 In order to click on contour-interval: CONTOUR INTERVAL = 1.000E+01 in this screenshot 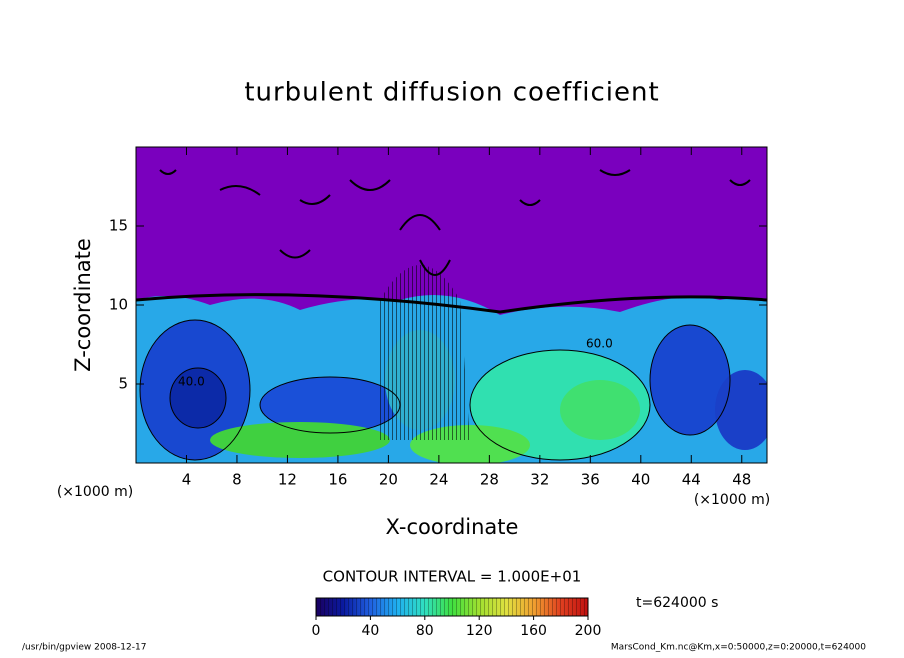, I will do `click(452, 577)`.